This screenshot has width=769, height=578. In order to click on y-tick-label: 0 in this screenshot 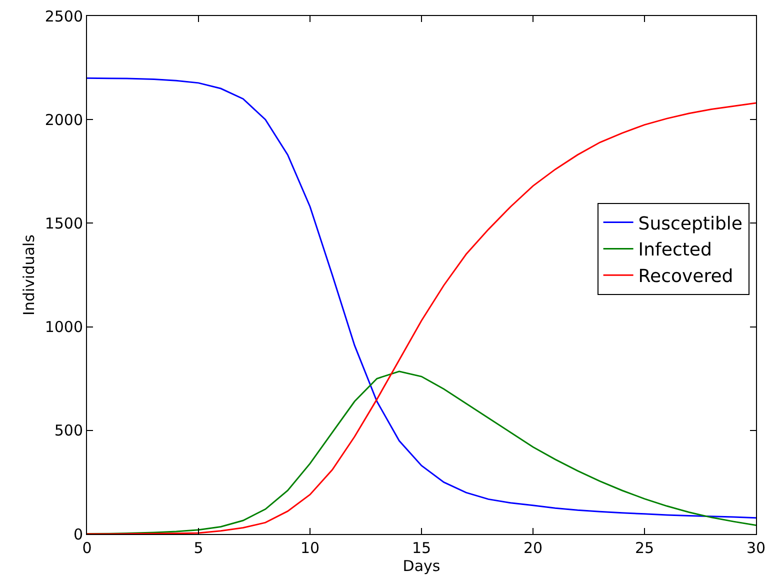, I will do `click(78, 534)`.